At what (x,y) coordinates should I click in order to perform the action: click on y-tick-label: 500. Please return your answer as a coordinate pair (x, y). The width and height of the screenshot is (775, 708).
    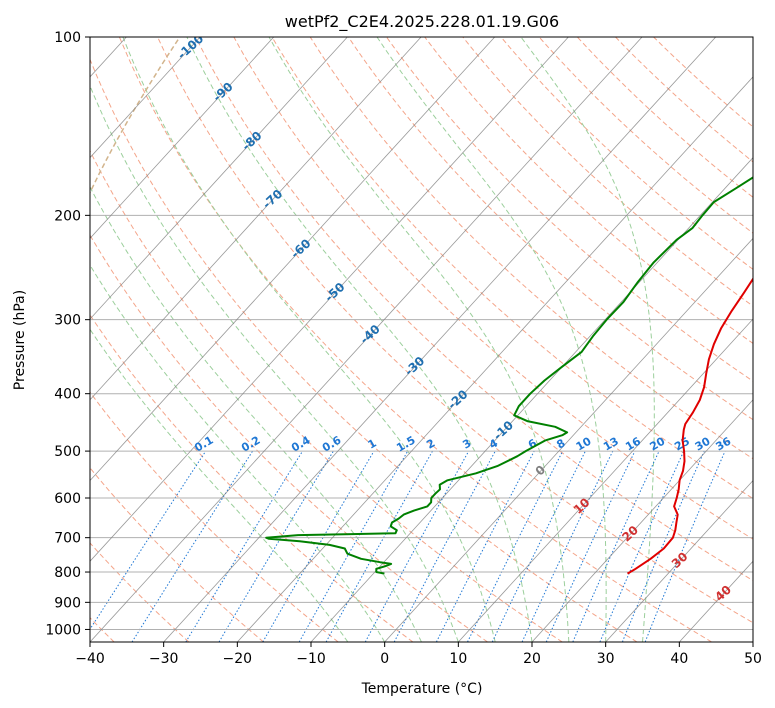
    Looking at the image, I should click on (67, 452).